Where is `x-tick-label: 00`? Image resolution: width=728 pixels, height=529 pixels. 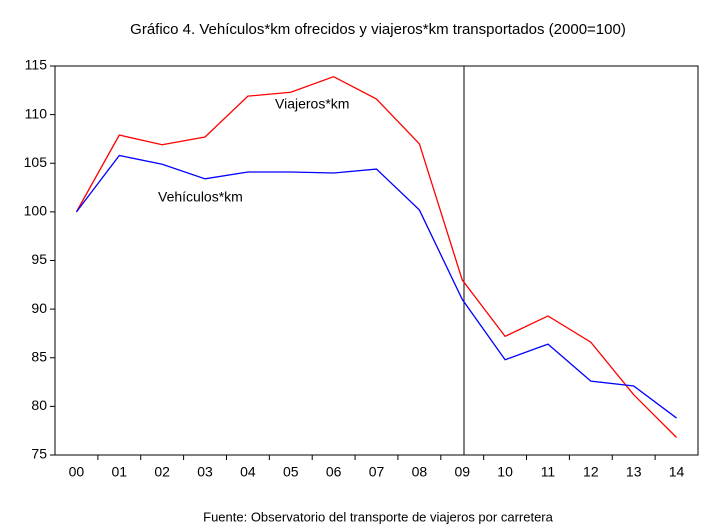 x-tick-label: 00 is located at coordinates (77, 472).